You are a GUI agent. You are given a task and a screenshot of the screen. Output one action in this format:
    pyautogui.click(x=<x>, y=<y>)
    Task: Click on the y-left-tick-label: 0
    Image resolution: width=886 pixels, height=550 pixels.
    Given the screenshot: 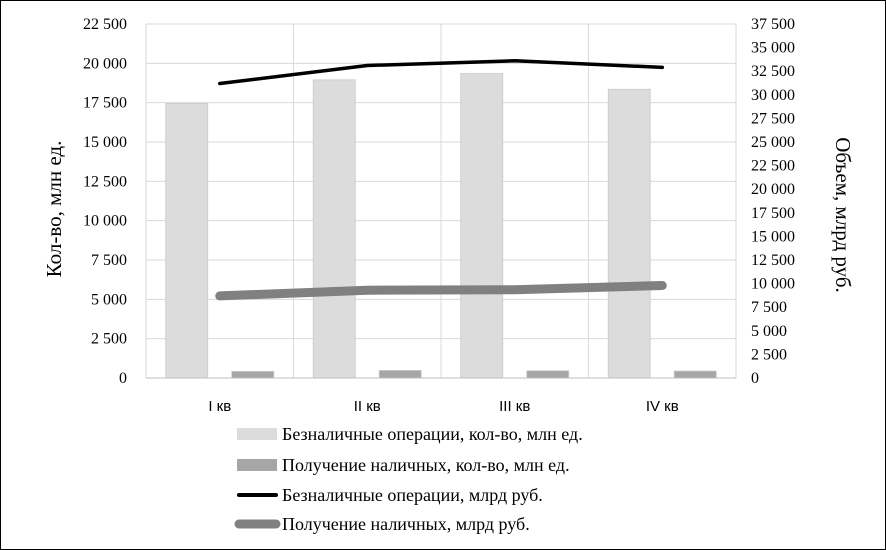 What is the action you would take?
    pyautogui.click(x=123, y=378)
    